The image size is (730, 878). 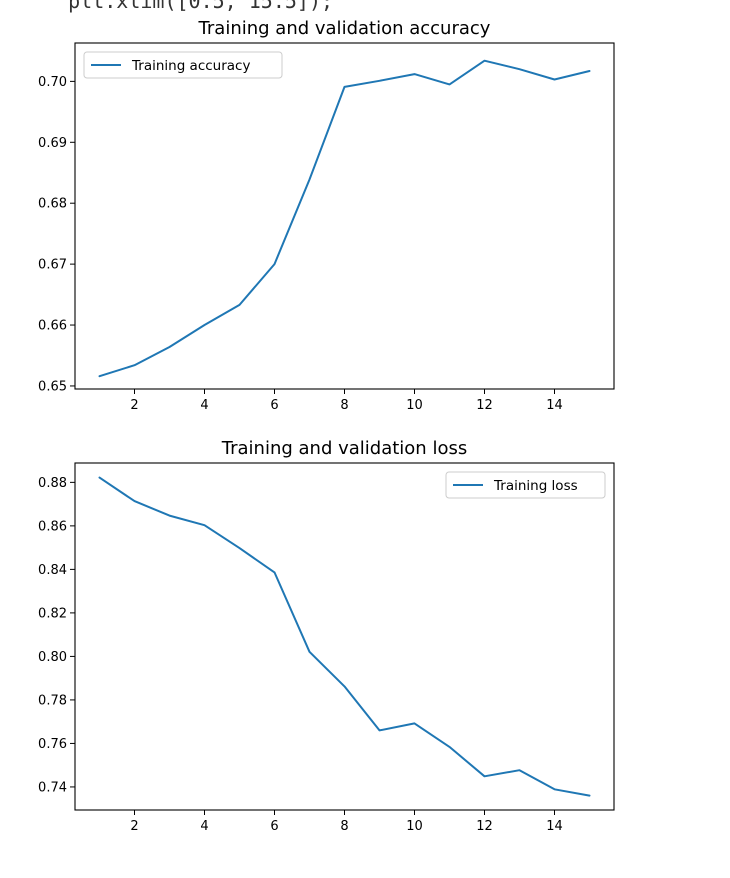 What do you see at coordinates (365, 7) in the screenshot?
I see `code-cell-fragment: plt.xlim([0.5, 15.5]);` at bounding box center [365, 7].